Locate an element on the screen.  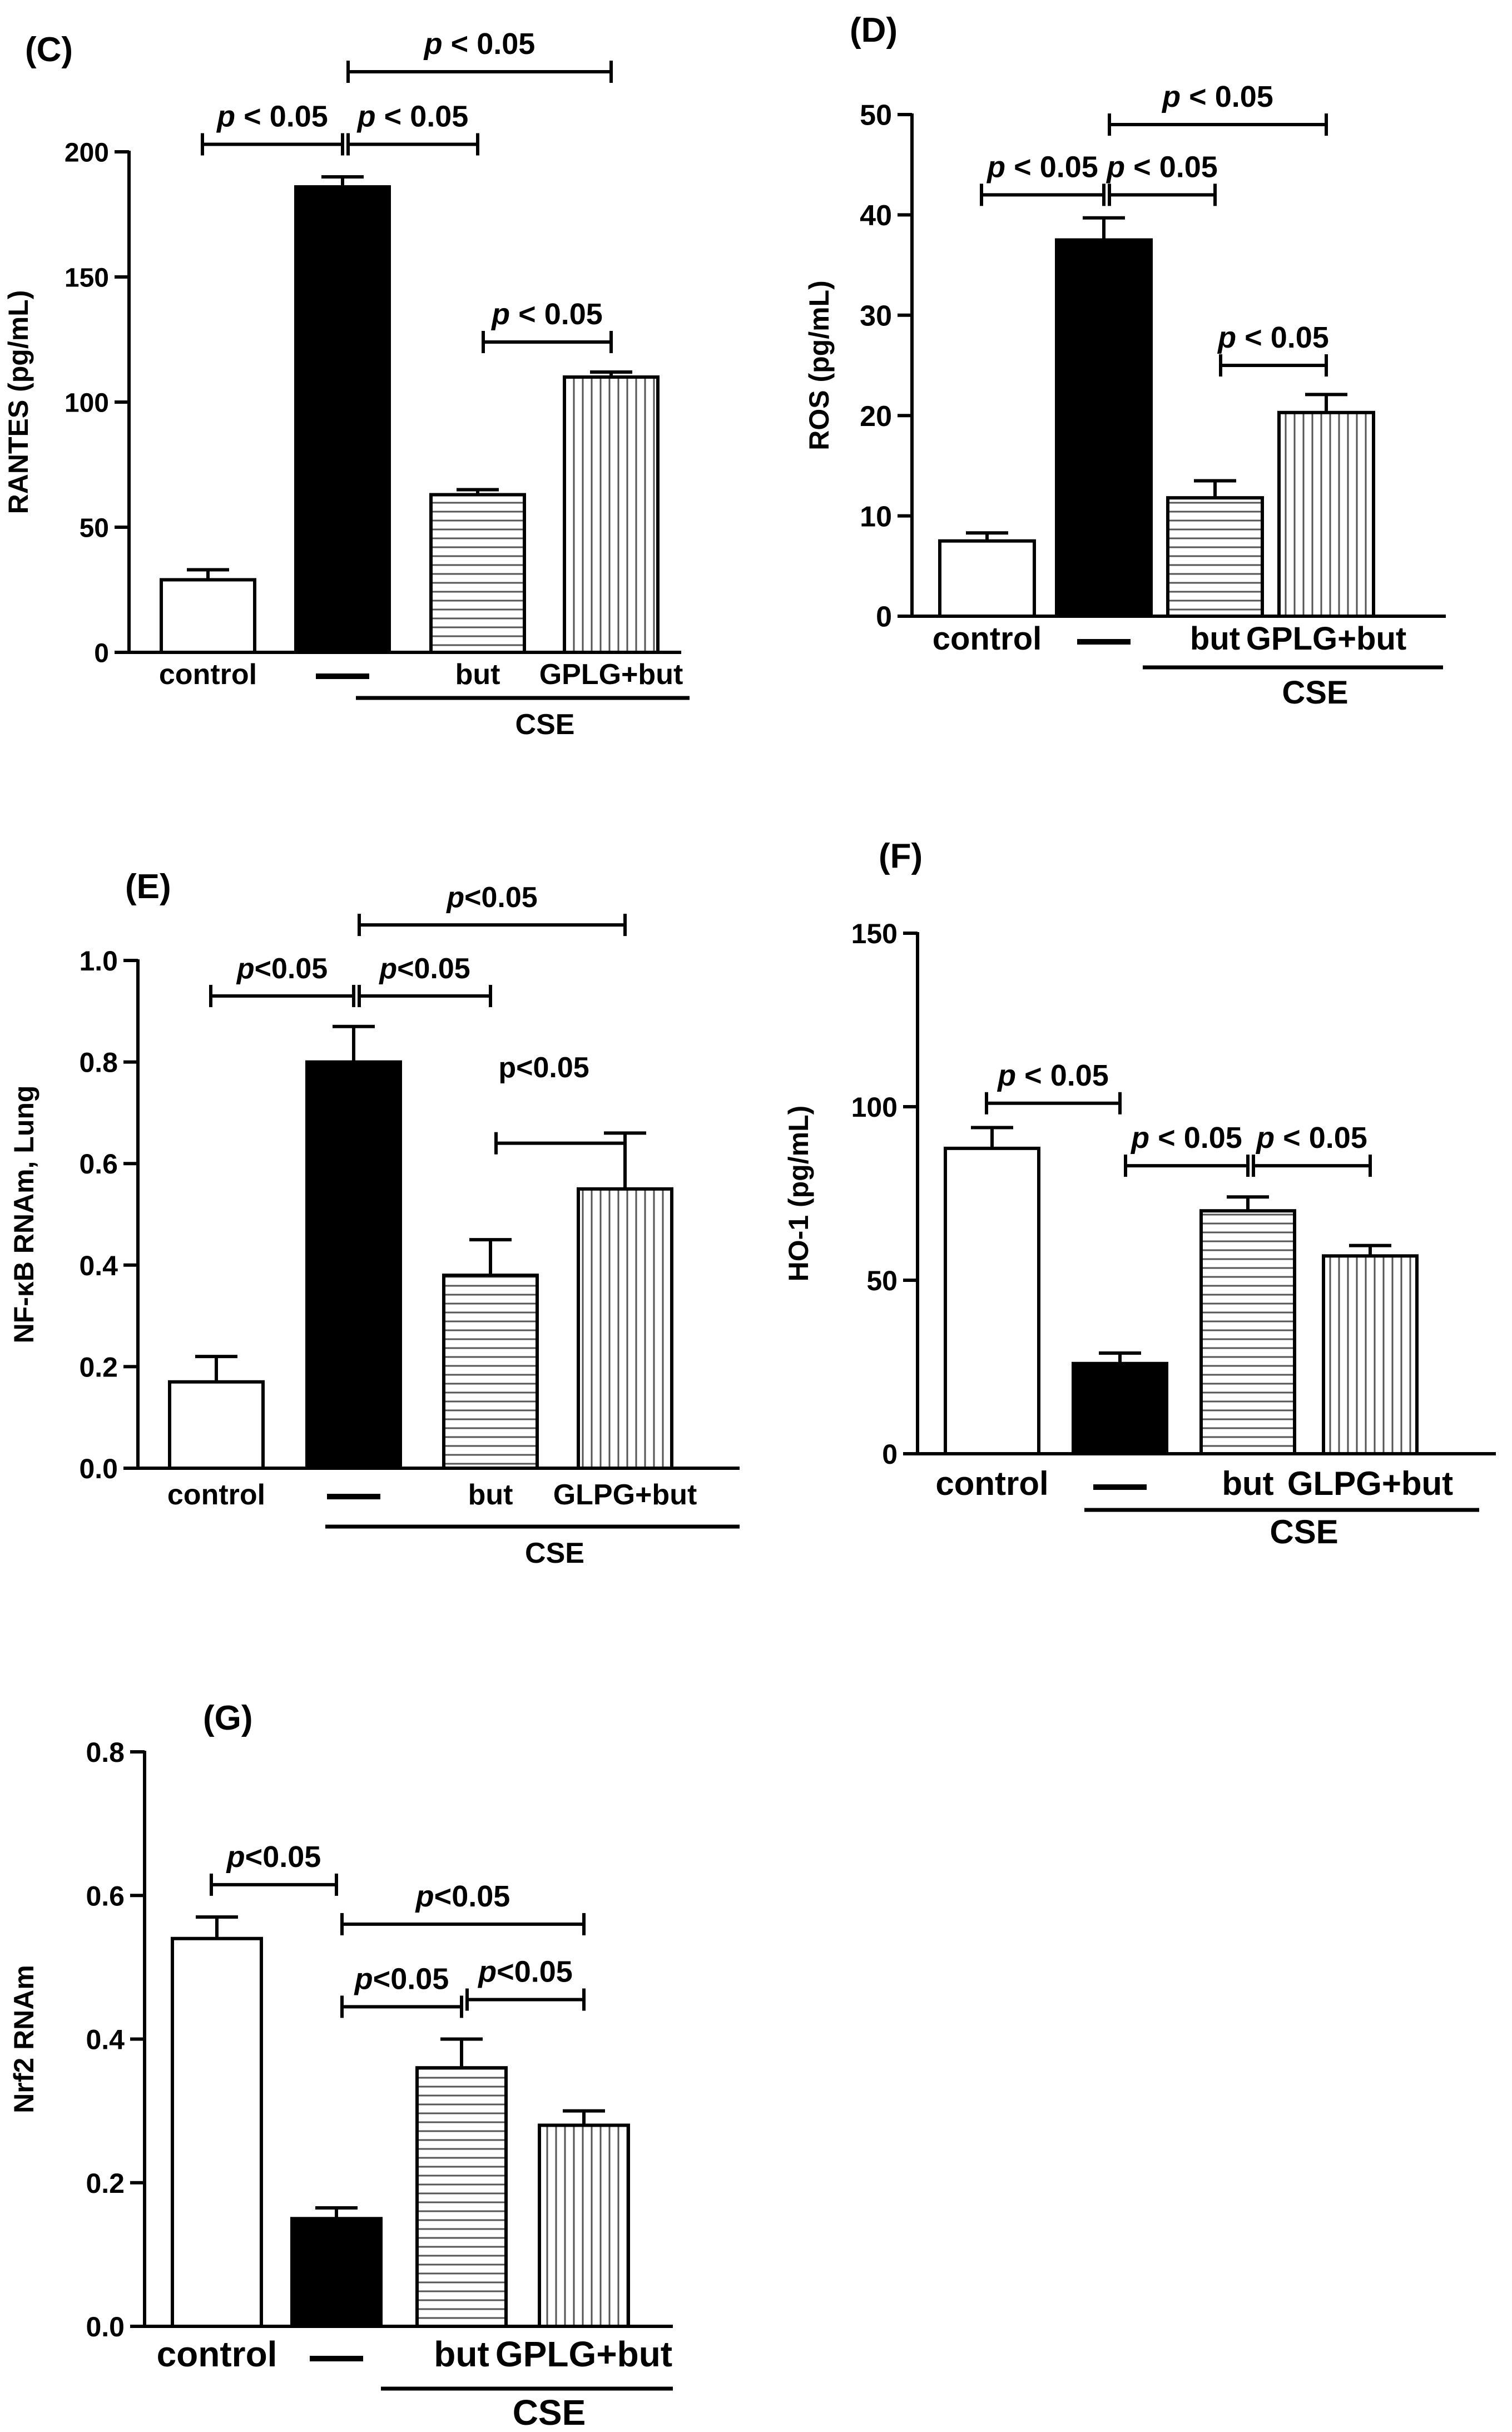
y-tick-label: 40 is located at coordinates (876, 216).